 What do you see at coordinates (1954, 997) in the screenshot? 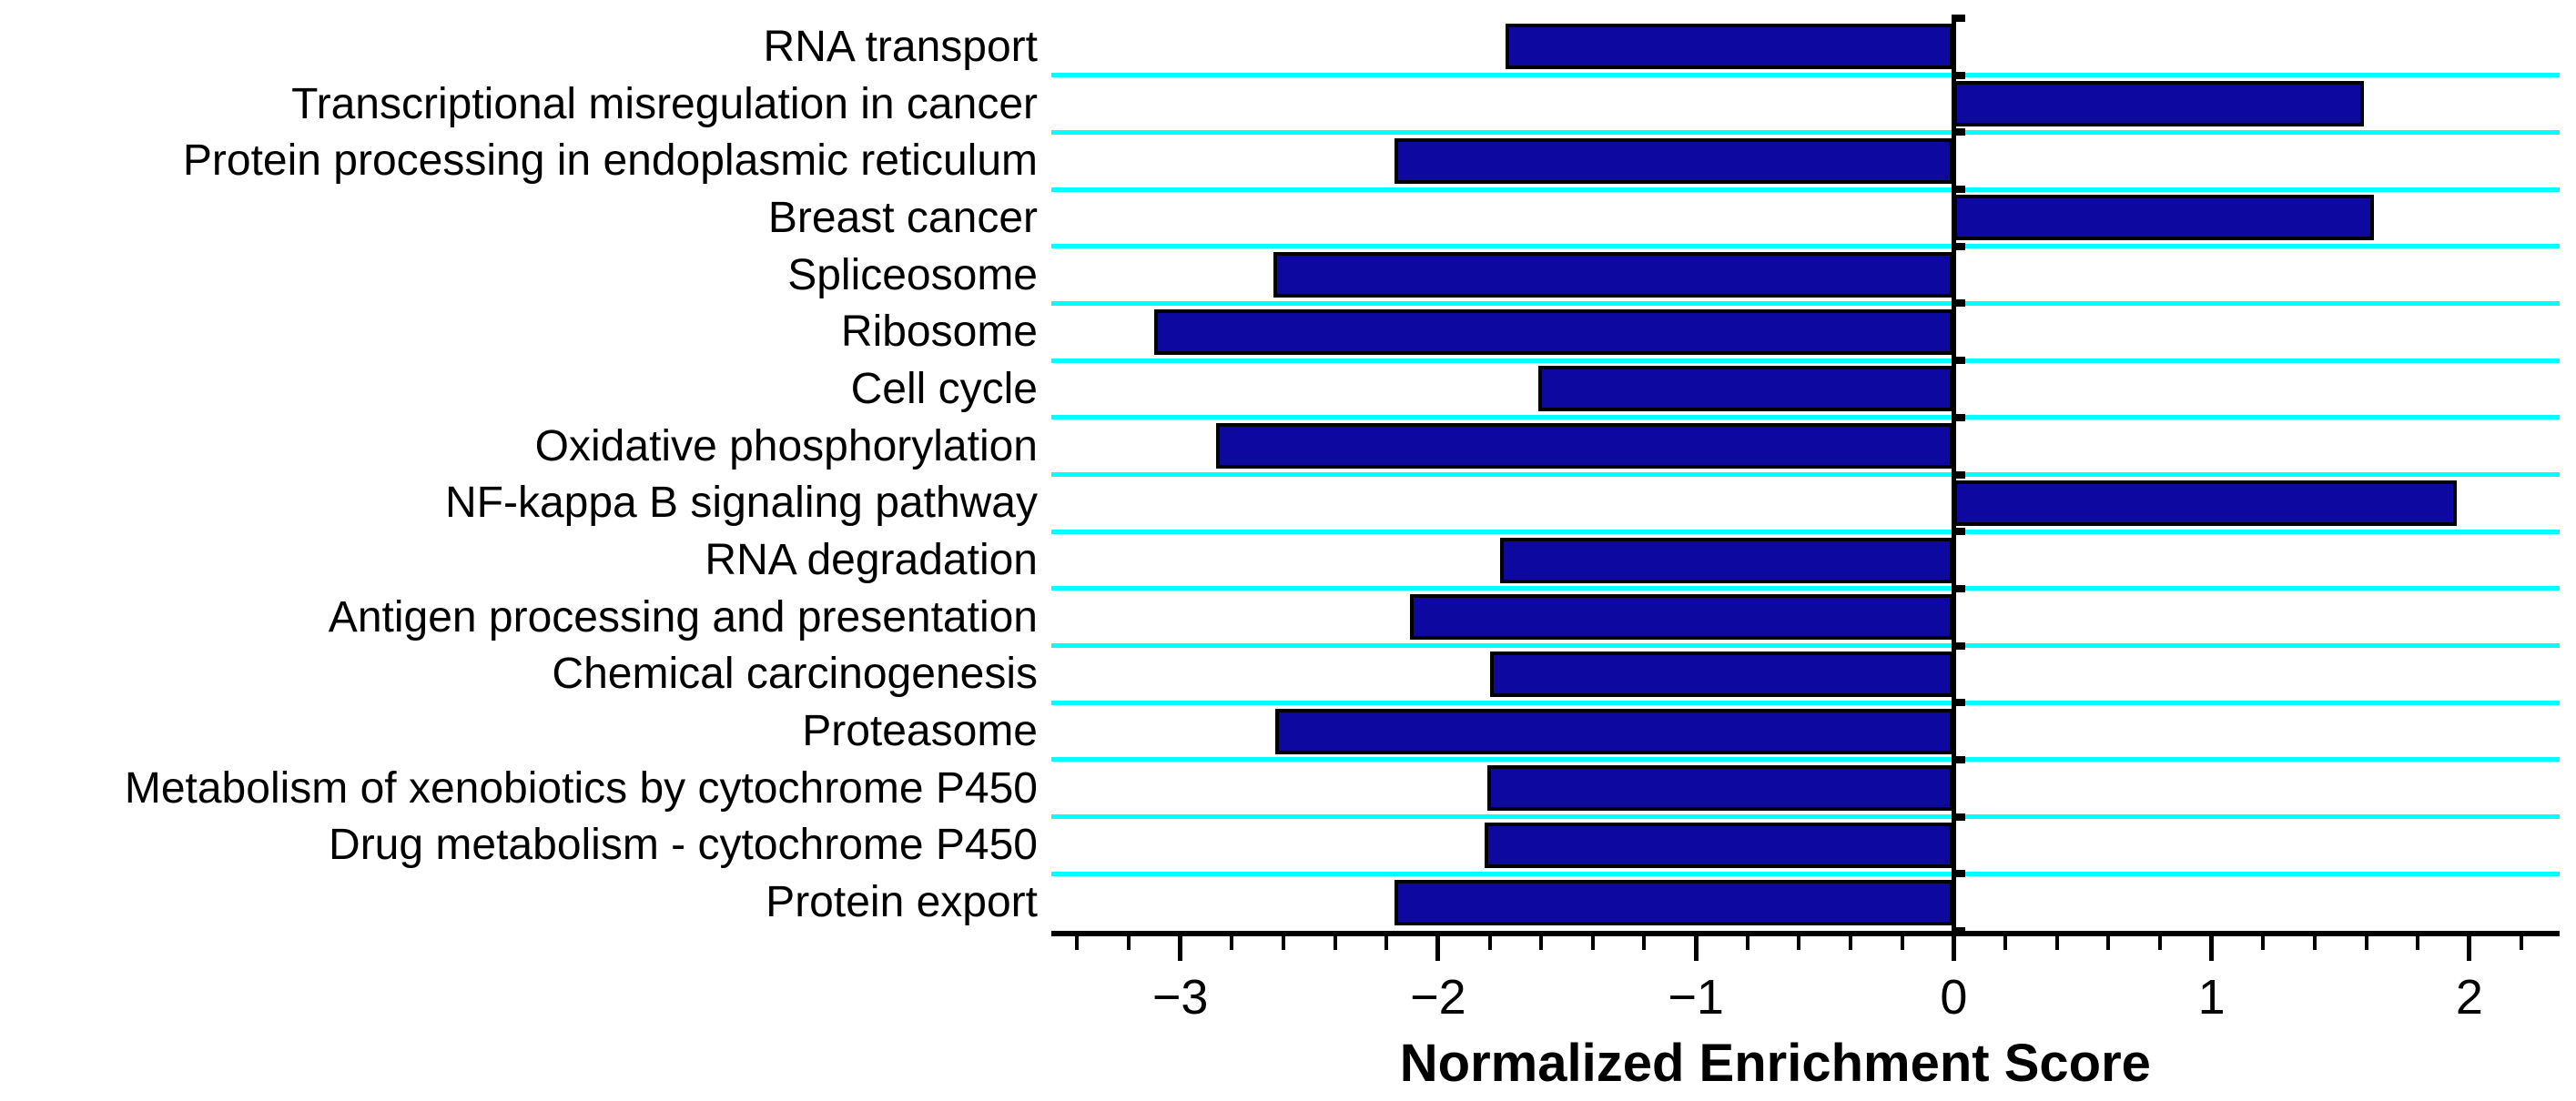
I see `x-tick-label: 0` at bounding box center [1954, 997].